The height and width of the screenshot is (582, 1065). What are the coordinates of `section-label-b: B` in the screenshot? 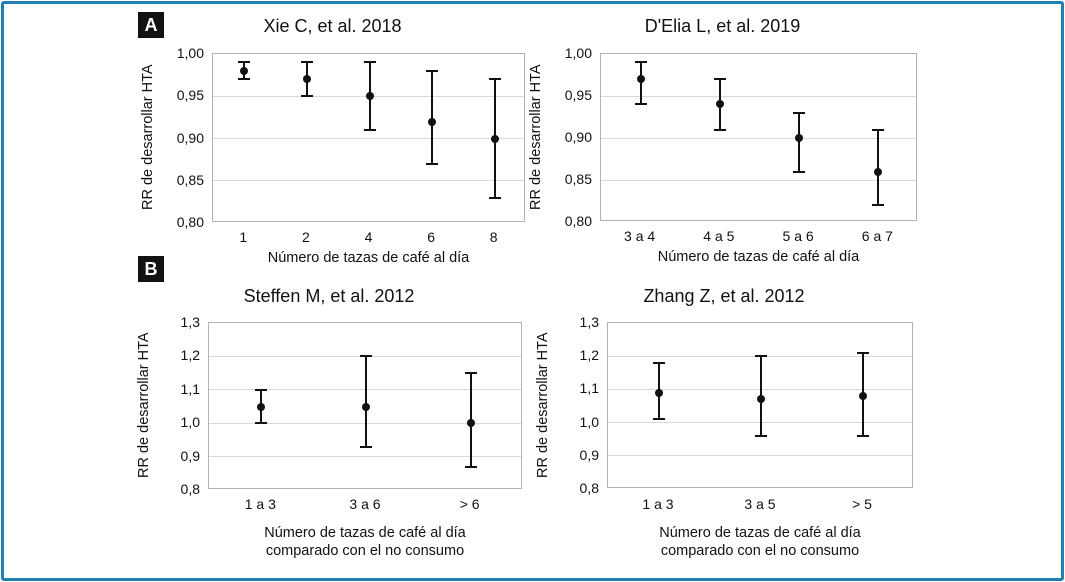 It's located at (151, 269).